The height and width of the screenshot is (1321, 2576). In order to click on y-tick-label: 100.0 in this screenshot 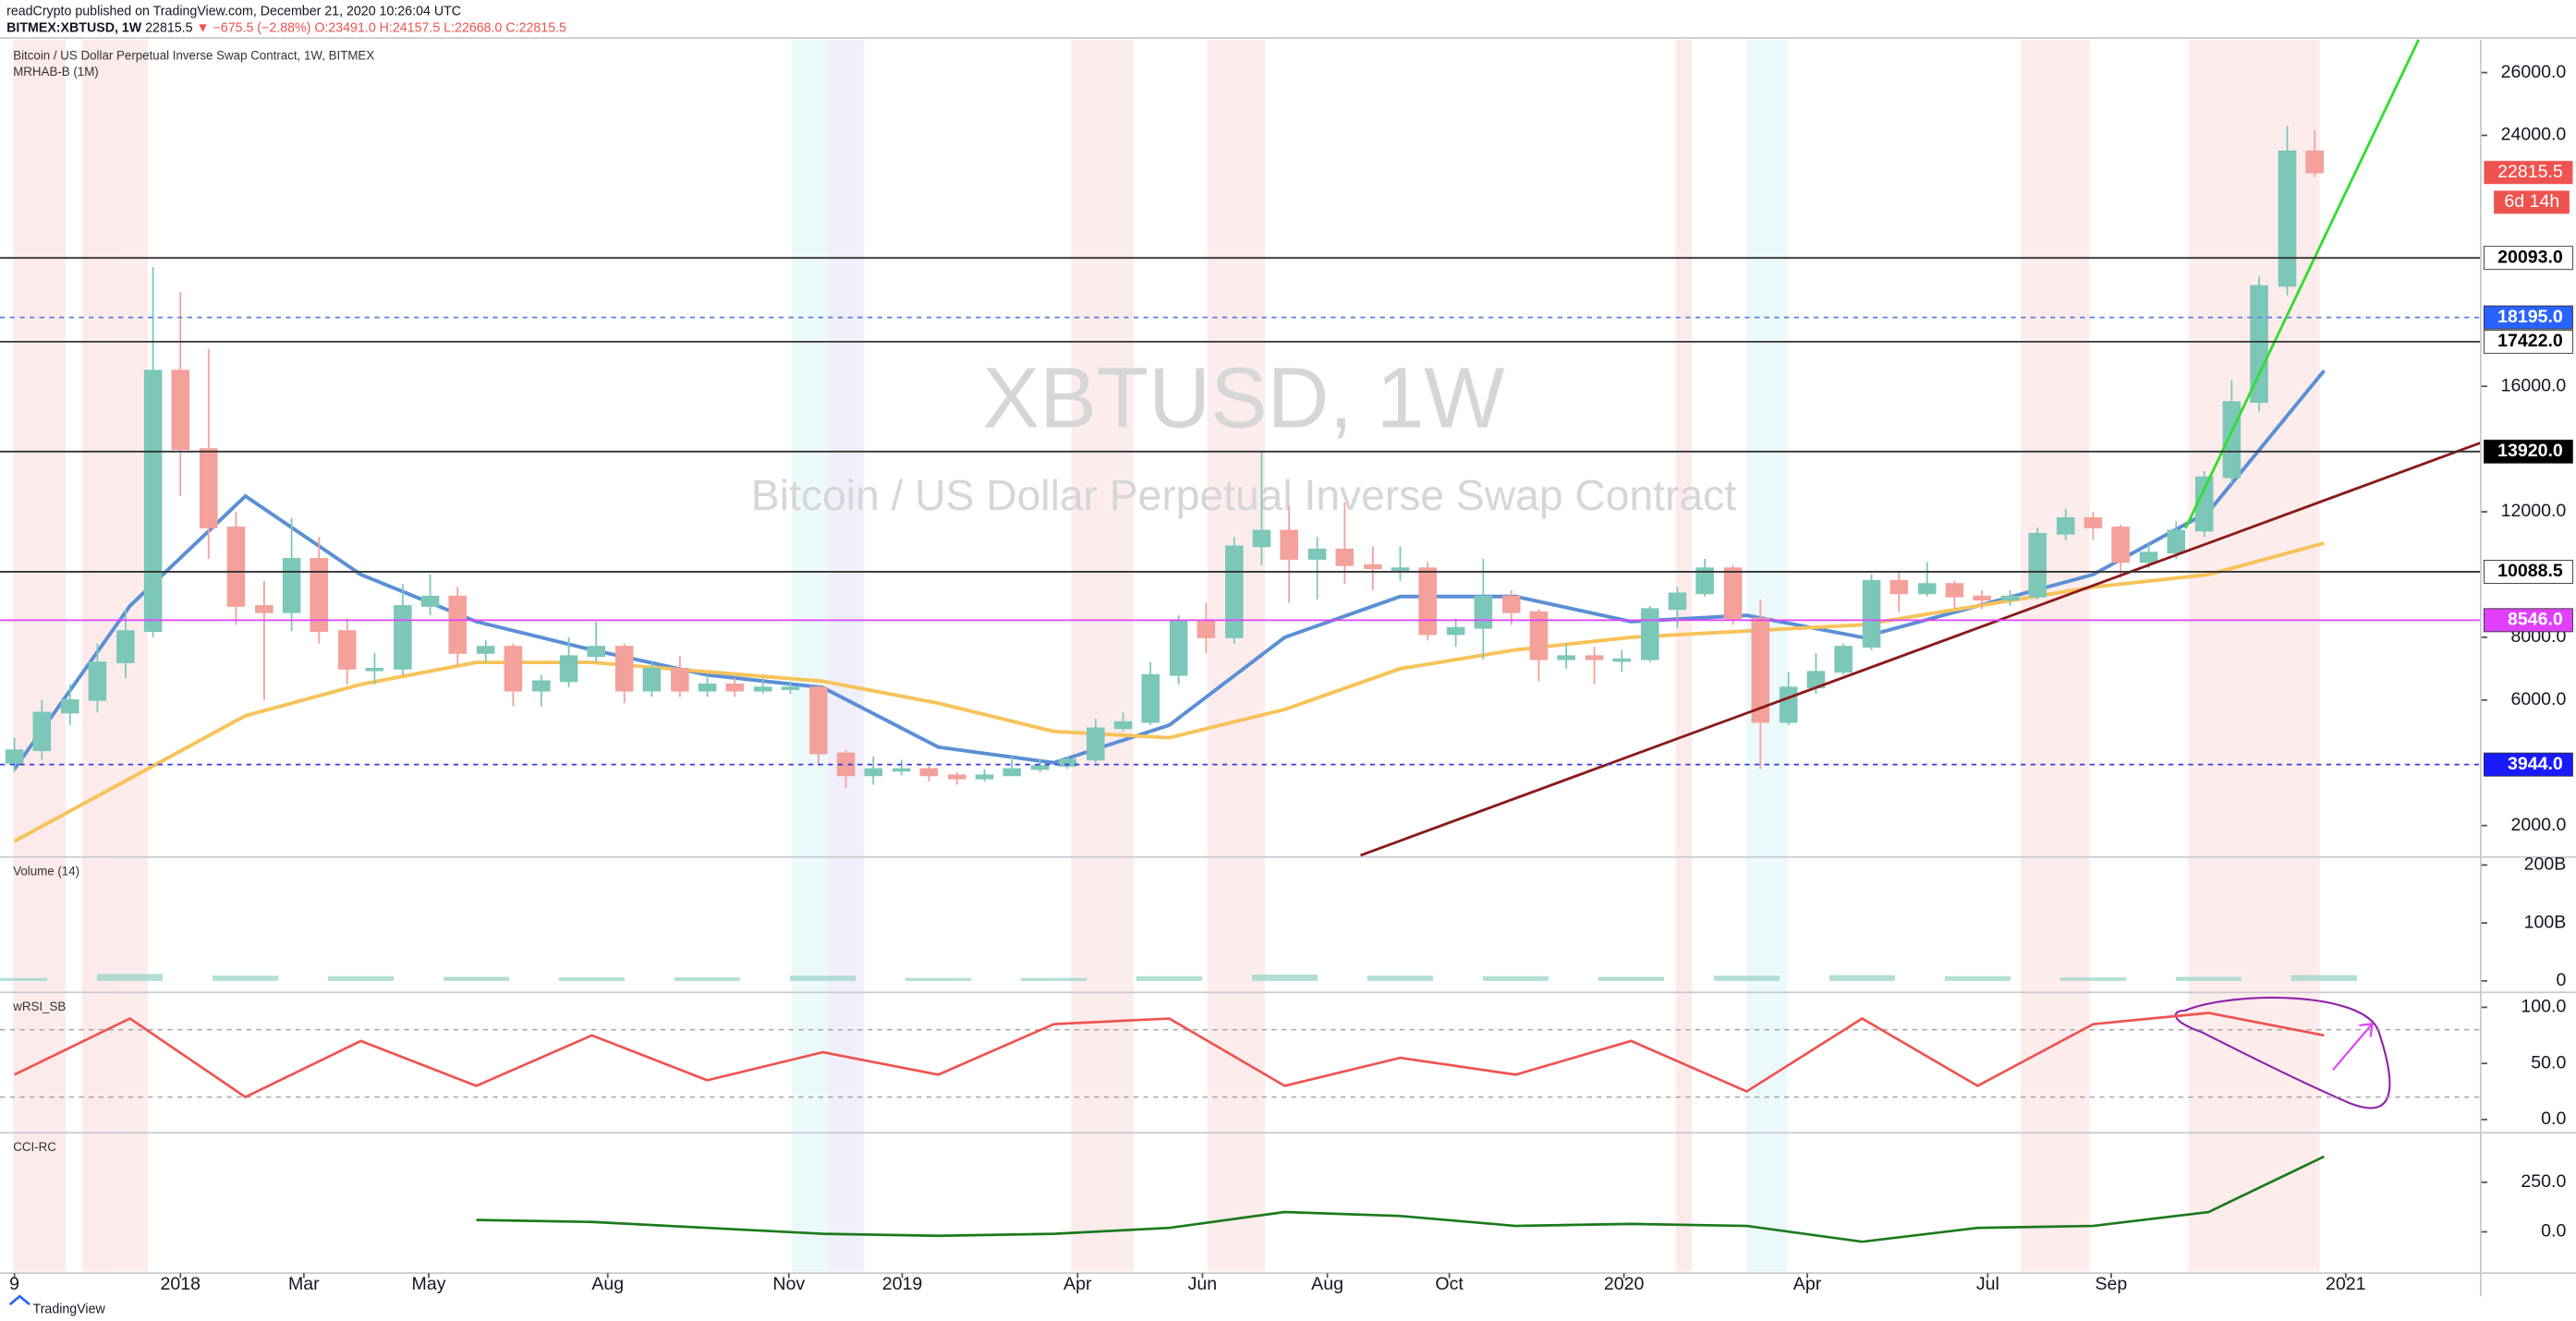, I will do `click(2543, 1007)`.